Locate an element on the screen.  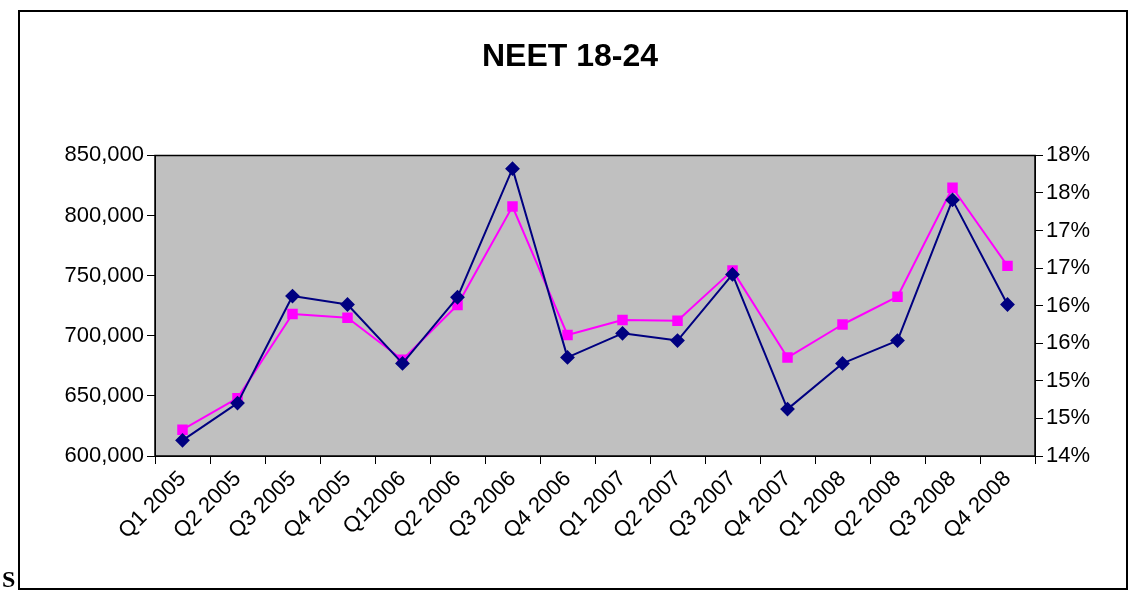
y-tick-label: 700,000 is located at coordinates (104, 334).